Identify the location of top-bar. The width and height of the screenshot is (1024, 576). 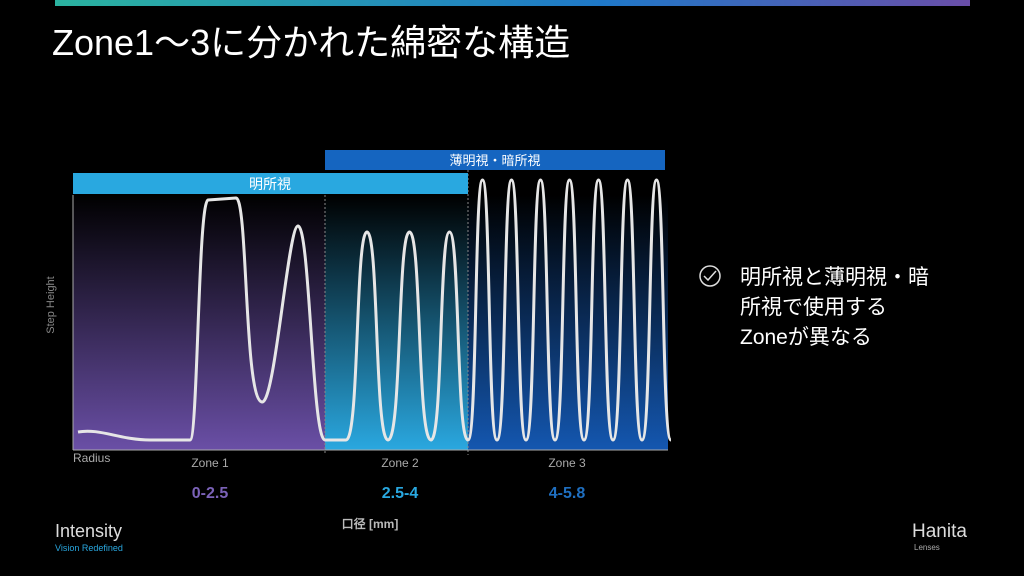
(512, 3).